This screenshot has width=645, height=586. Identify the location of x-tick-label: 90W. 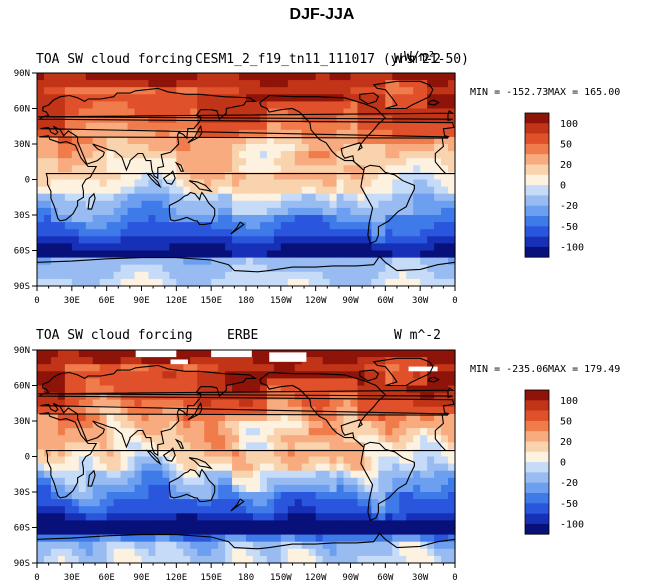
(350, 301).